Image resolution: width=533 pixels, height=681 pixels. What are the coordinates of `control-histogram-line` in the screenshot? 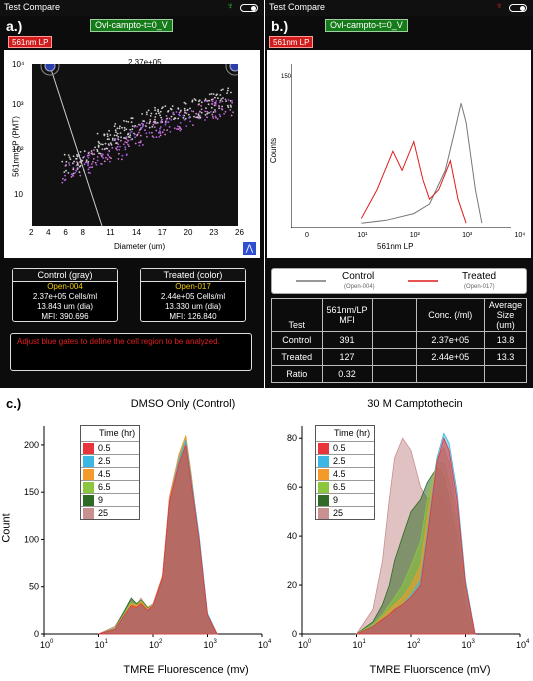 It's located at (422, 163).